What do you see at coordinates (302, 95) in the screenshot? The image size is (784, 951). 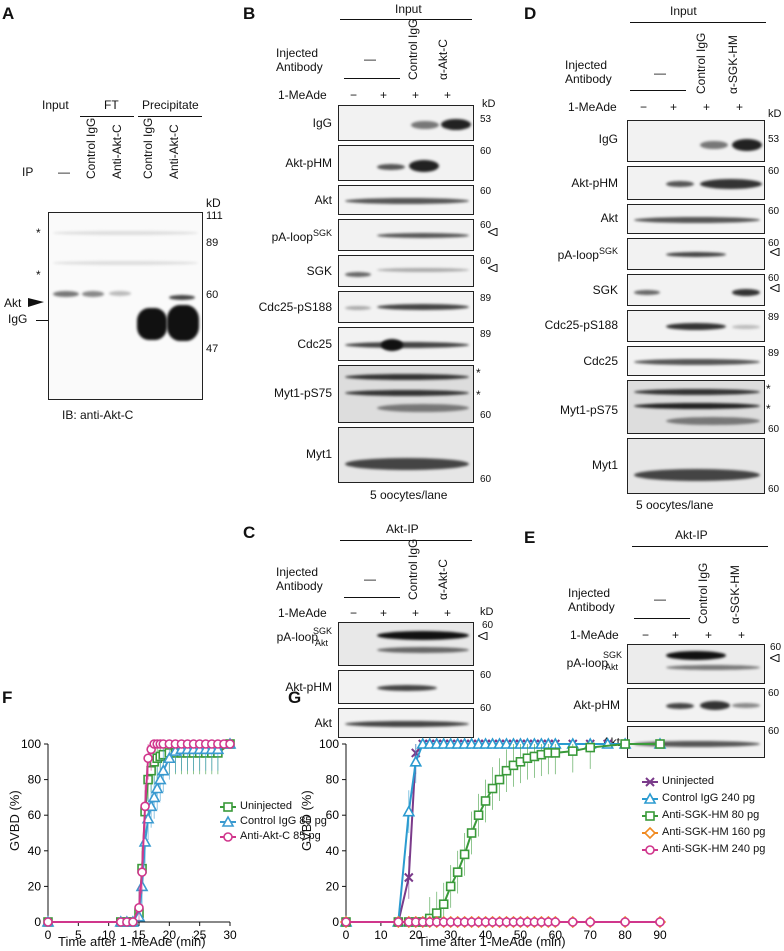 I see `mead-b: 1-MeAde` at bounding box center [302, 95].